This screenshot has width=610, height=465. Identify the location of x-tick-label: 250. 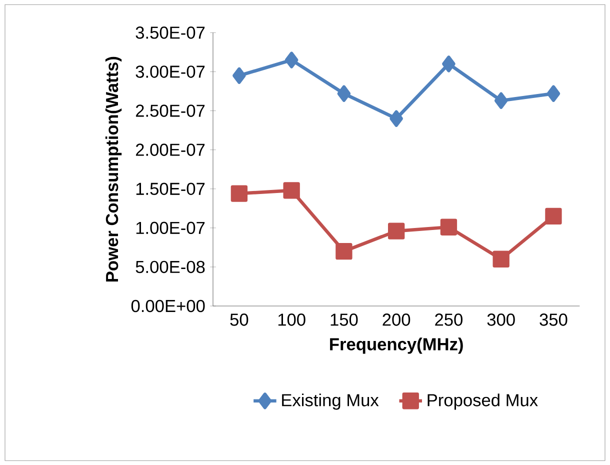
(448, 320).